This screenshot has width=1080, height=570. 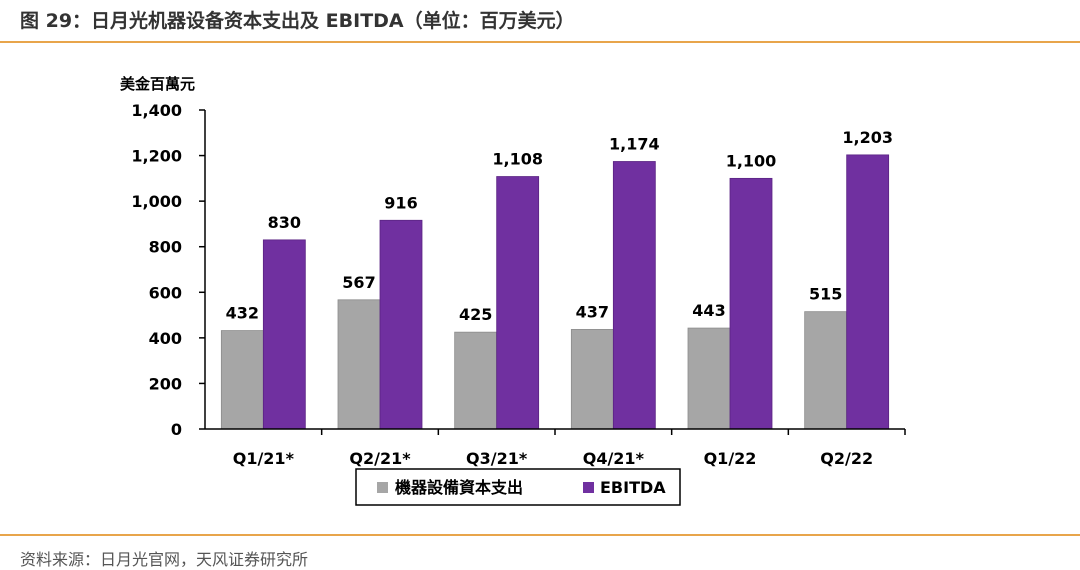 What do you see at coordinates (164, 559) in the screenshot?
I see `source-note: 资料来源：日月光官网，天风证券研究所` at bounding box center [164, 559].